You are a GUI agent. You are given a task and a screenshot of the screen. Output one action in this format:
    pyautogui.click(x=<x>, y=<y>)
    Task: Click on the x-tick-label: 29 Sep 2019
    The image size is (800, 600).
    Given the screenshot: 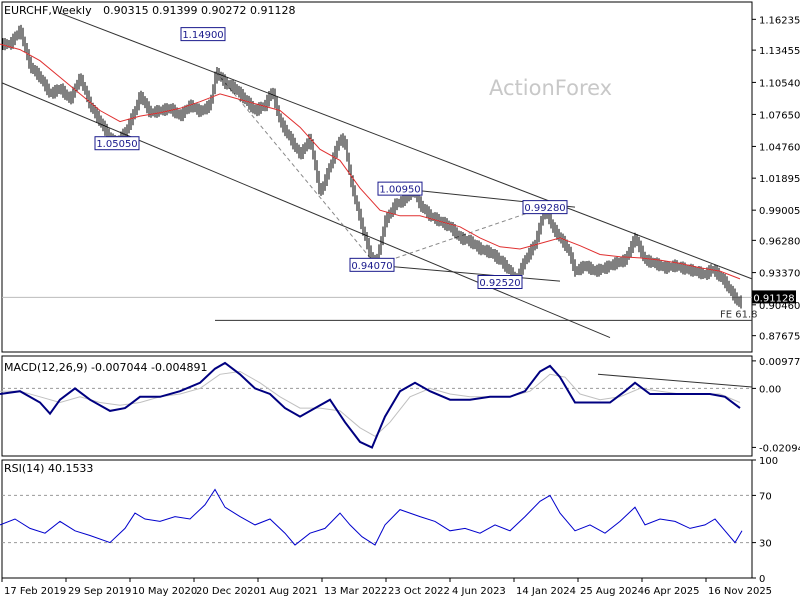 What is the action you would take?
    pyautogui.click(x=99, y=591)
    